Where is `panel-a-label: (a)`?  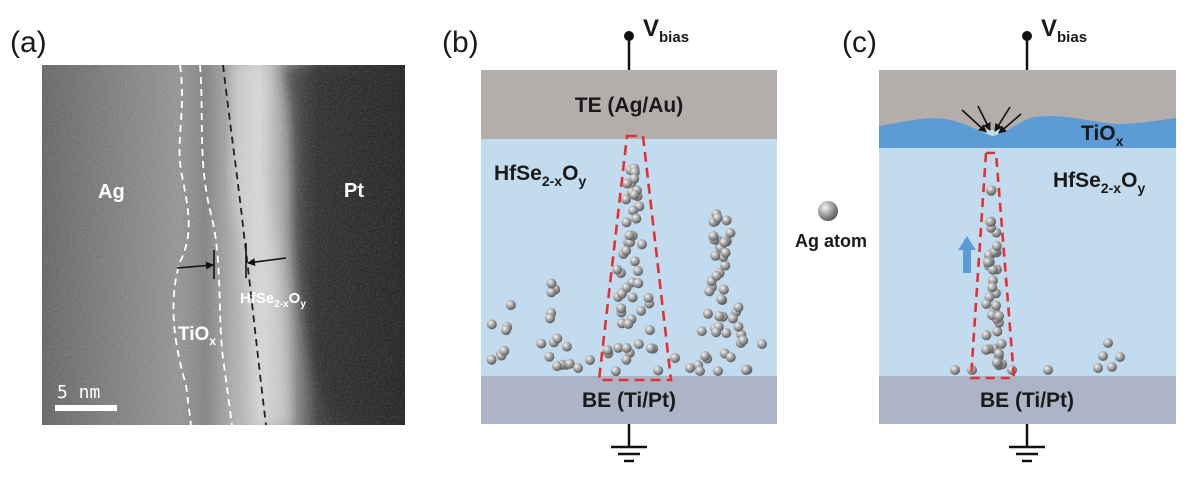
panel-a-label: (a) is located at coordinates (28, 42).